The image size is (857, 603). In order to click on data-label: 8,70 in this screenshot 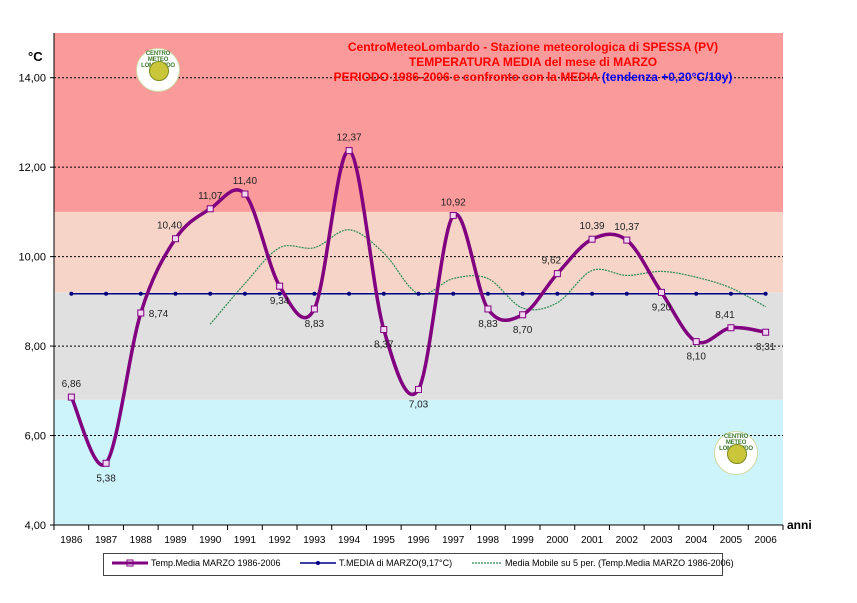, I will do `click(523, 330)`.